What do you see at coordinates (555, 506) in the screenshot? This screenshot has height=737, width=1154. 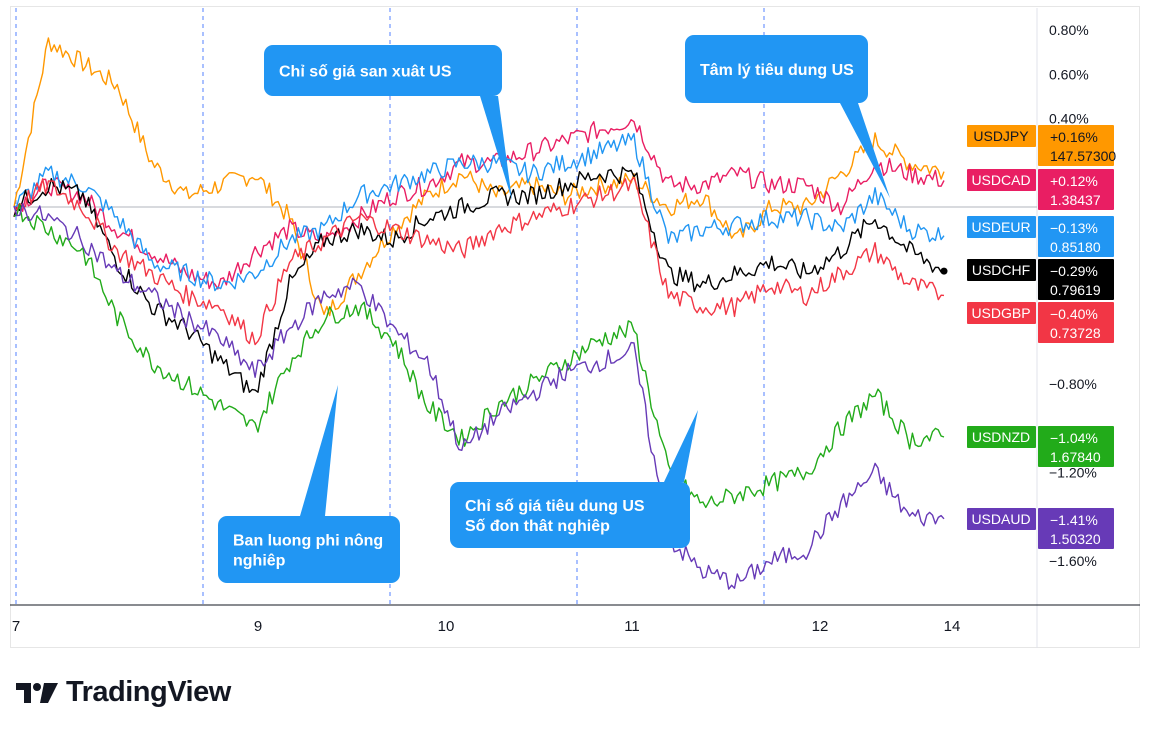 I see `callout-text-cpi: Chỉ số giá tiêu dung US` at bounding box center [555, 506].